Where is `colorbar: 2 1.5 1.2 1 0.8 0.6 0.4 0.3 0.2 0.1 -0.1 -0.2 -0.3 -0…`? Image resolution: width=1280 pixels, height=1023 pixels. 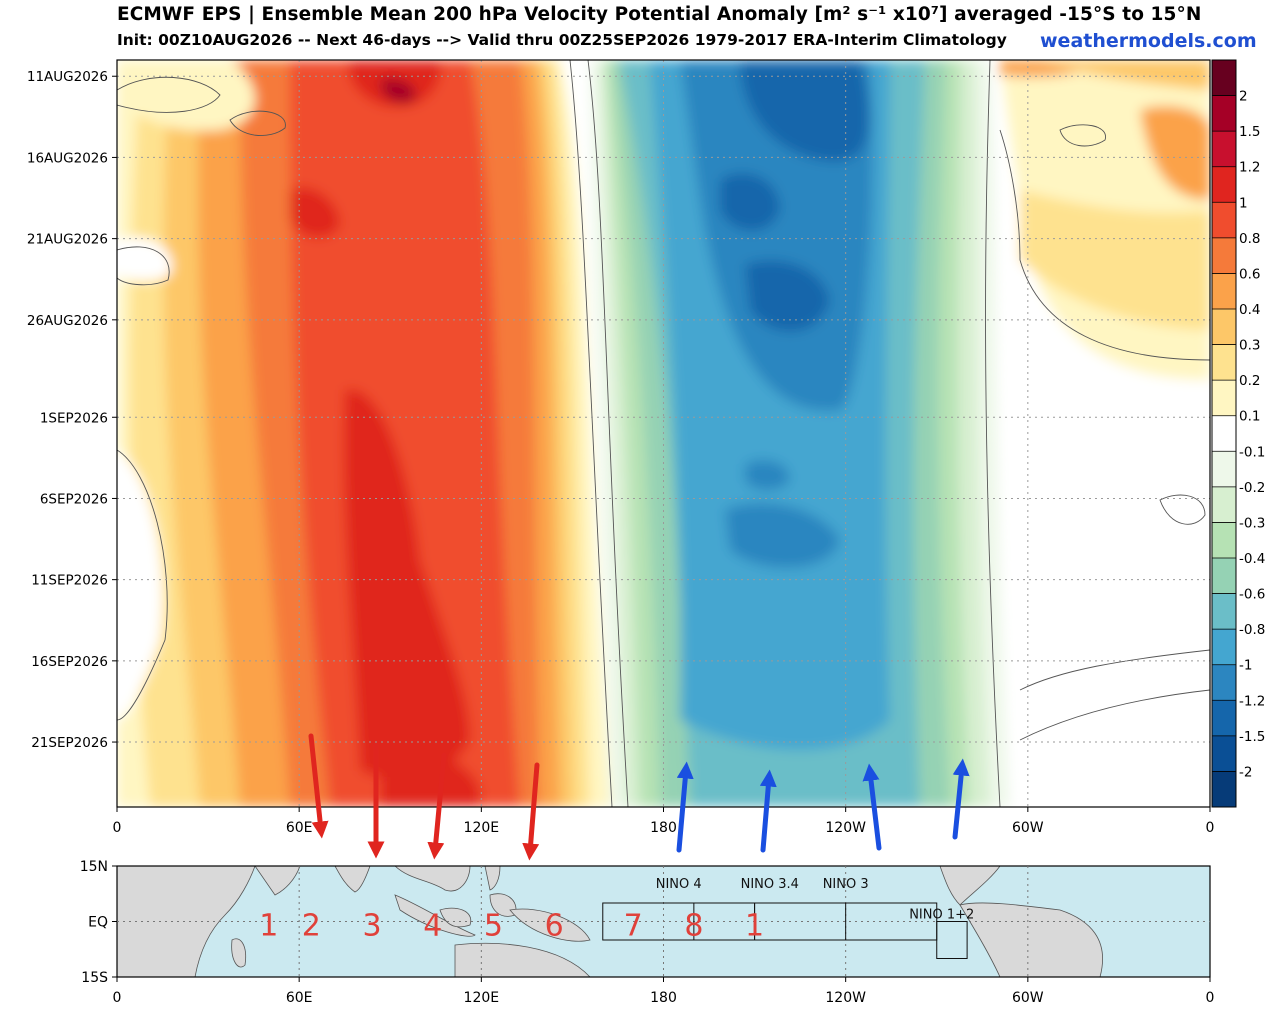 colorbar: 2 1.5 1.2 1 0.8 0.6 0.4 0.3 0.2 0.1 -0.1 -0.2 -0.3 -0… is located at coordinates (1238, 433).